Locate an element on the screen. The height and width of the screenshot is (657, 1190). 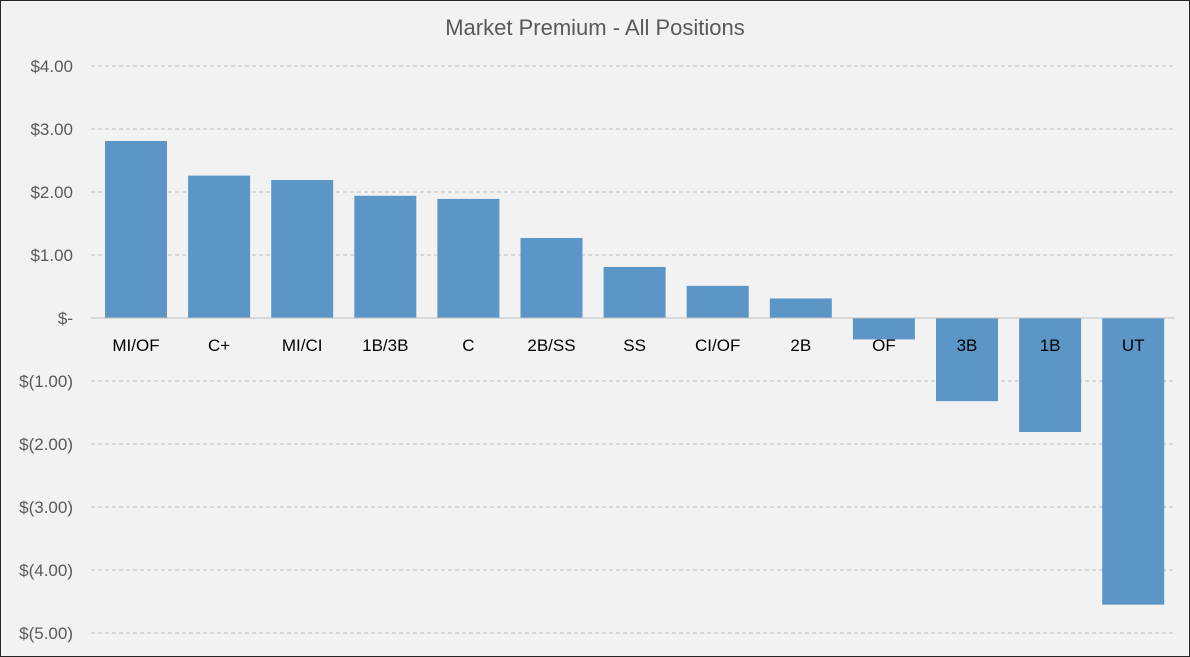
x-tick-label: 2B is located at coordinates (800, 345).